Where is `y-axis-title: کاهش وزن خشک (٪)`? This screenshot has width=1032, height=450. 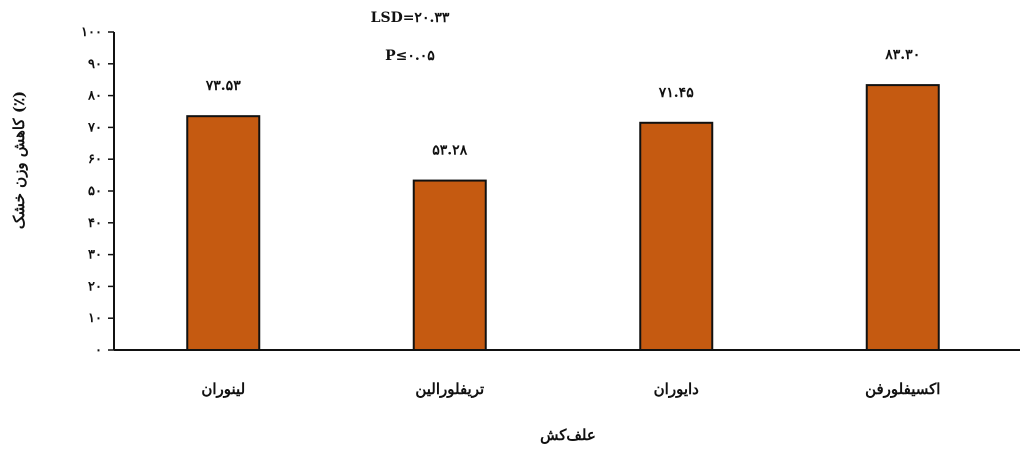
y-axis-title: کاهش وزن خشک (٪) is located at coordinates (19, 160).